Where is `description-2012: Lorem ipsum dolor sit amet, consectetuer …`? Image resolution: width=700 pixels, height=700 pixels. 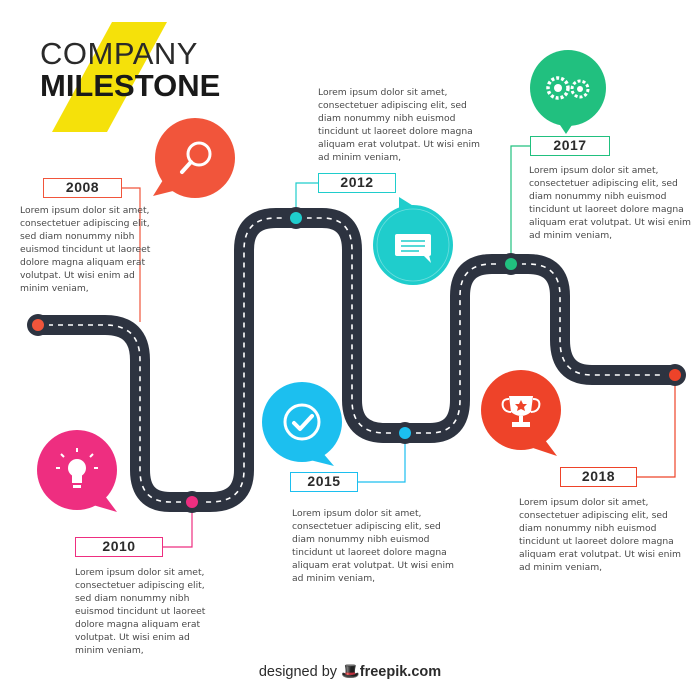
description-2012: Lorem ipsum dolor sit amet, consectetuer … is located at coordinates (403, 125).